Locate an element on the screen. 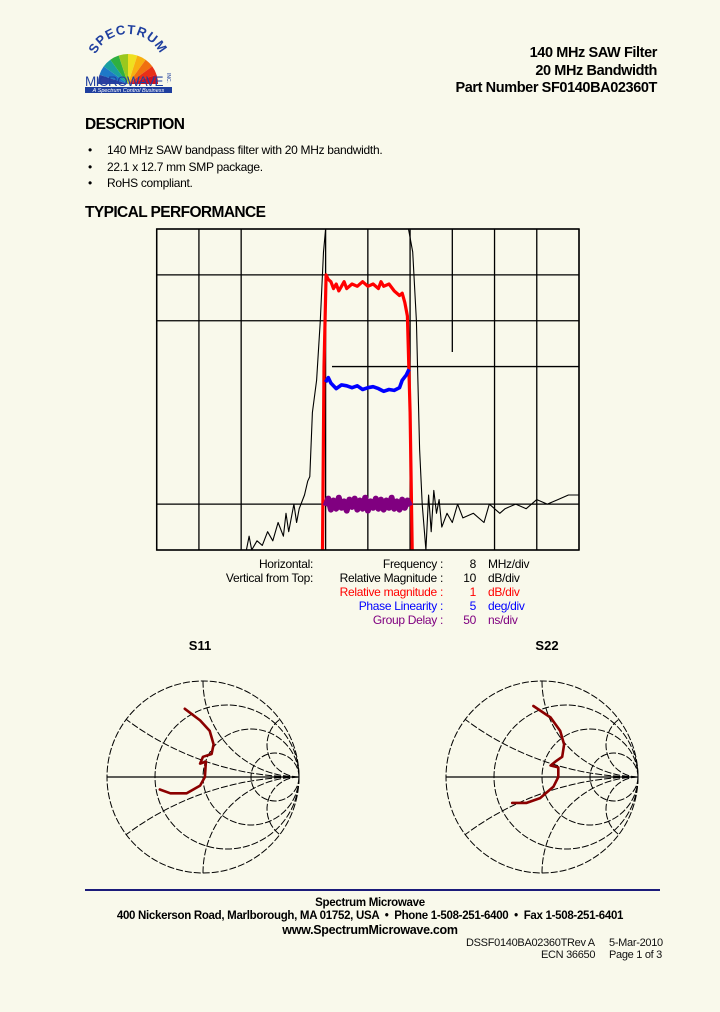 Image resolution: width=720 pixels, height=1012 pixels. doc-ecn: ECN 36650 is located at coordinates (568, 955).